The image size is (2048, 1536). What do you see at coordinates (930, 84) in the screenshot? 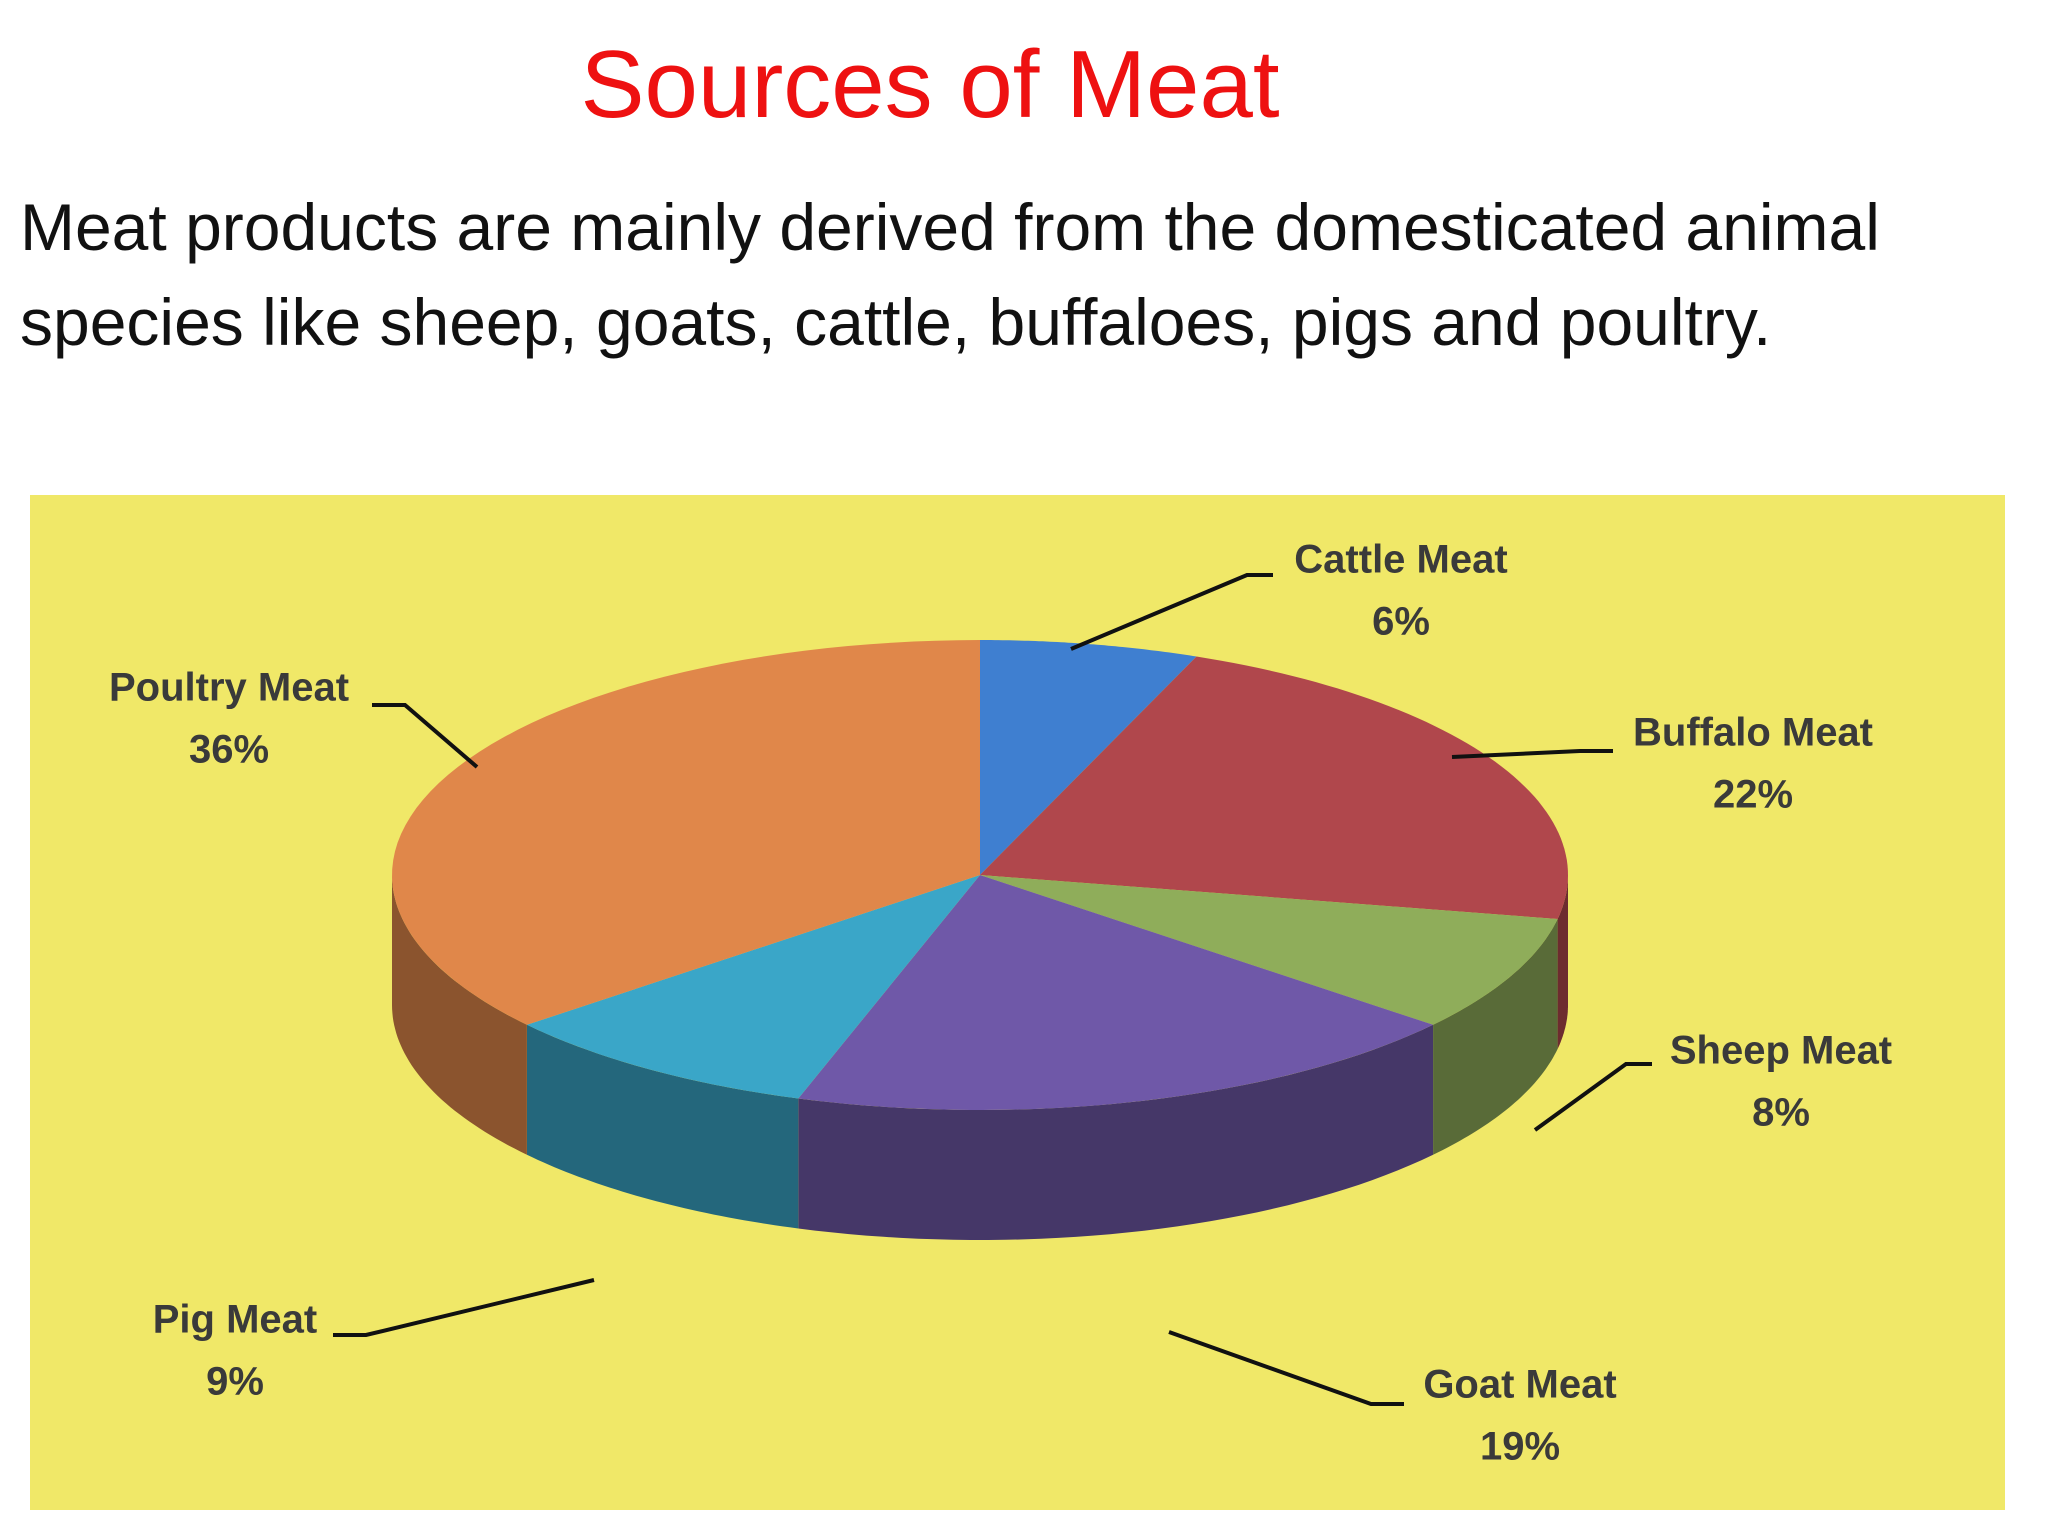
I see `slide-title: Sources of Meat` at bounding box center [930, 84].